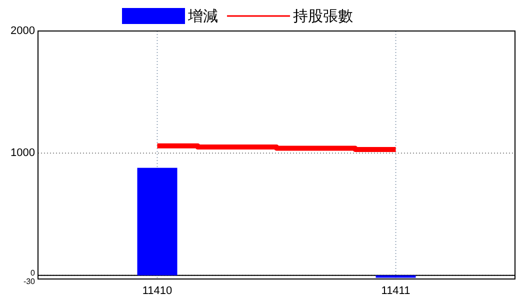 The width and height of the screenshot is (520, 300). What do you see at coordinates (323, 16) in the screenshot?
I see `legend-label: 持股張數` at bounding box center [323, 16].